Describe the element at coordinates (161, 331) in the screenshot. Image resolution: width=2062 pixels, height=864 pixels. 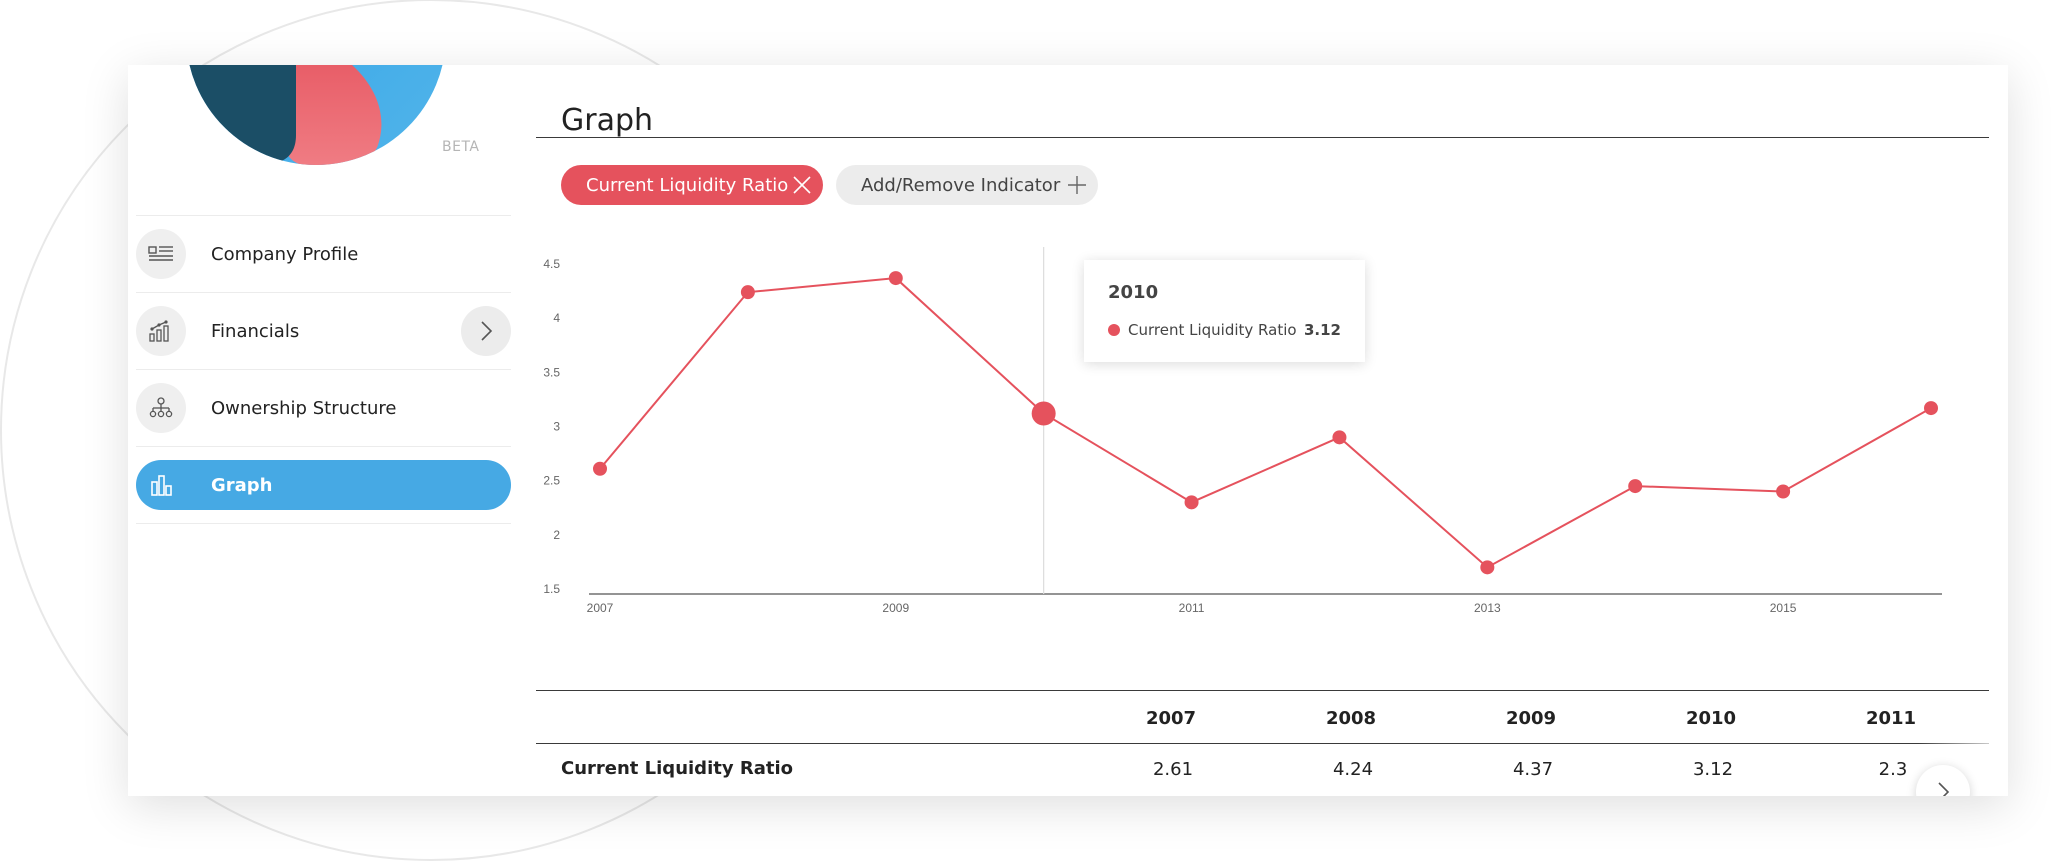
I see `financials-chart-icon` at that location.